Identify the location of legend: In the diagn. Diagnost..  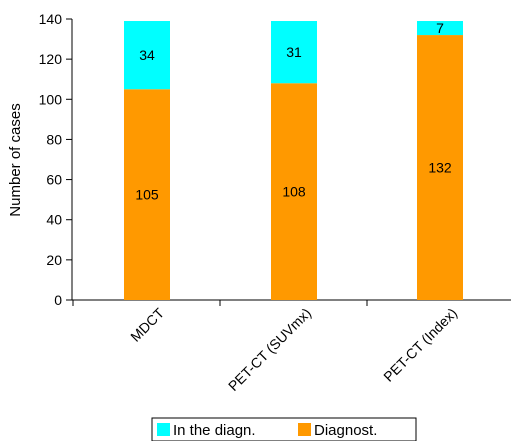
(284, 429).